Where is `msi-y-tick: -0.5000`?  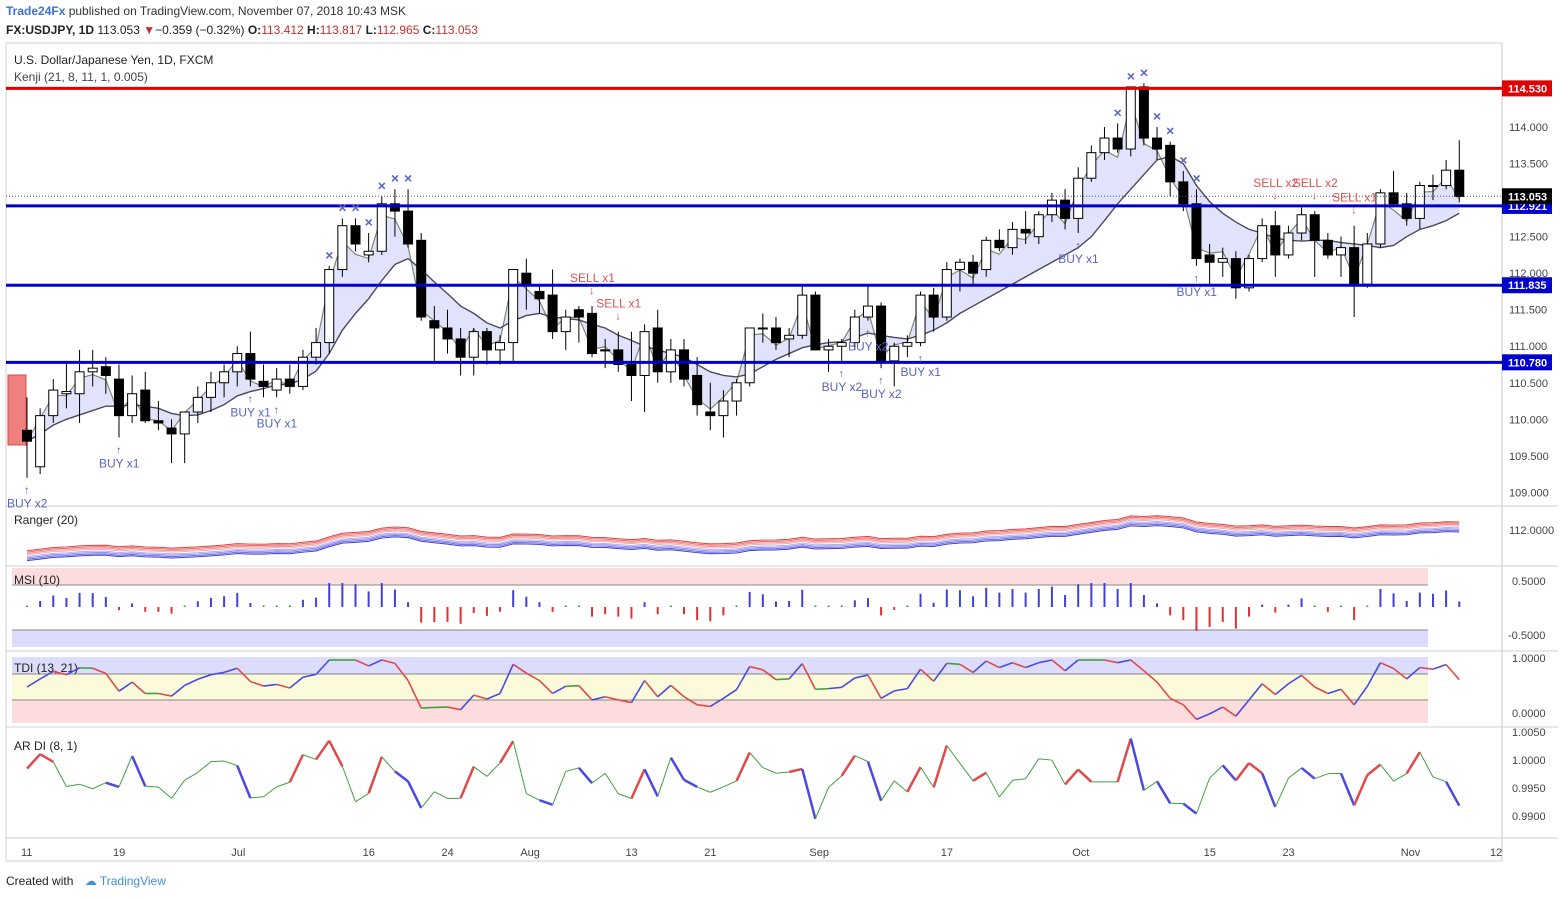 msi-y-tick: -0.5000 is located at coordinates (1526, 636).